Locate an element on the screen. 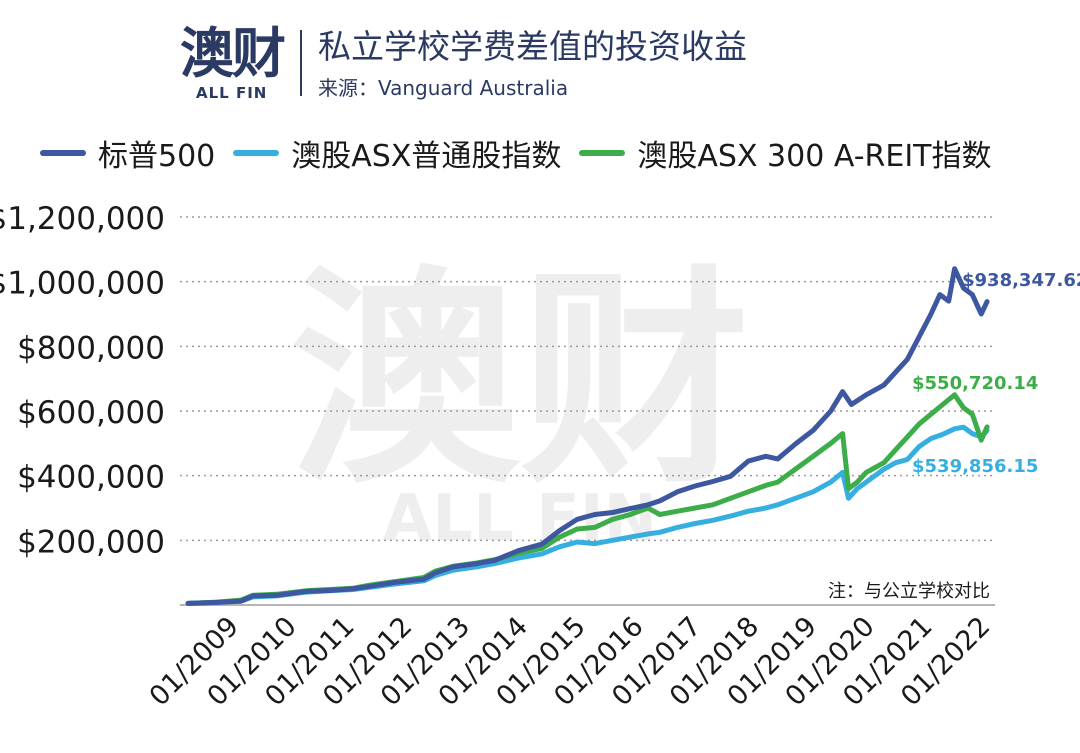  y-tick-label: $1,200,000 is located at coordinates (82, 219).